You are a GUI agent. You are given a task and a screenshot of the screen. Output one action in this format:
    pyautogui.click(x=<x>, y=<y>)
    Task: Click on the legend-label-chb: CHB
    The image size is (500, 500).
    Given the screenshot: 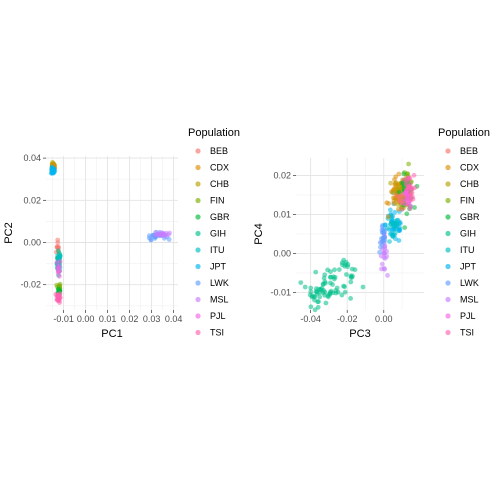 What is the action you would take?
    pyautogui.click(x=219, y=184)
    